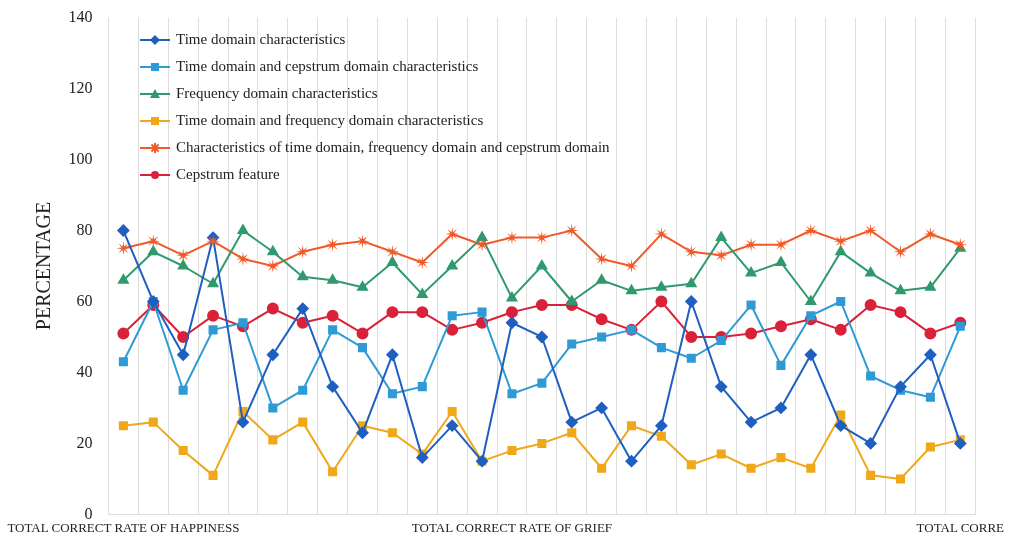  What do you see at coordinates (84, 442) in the screenshot?
I see `y-tick-label: 20` at bounding box center [84, 442].